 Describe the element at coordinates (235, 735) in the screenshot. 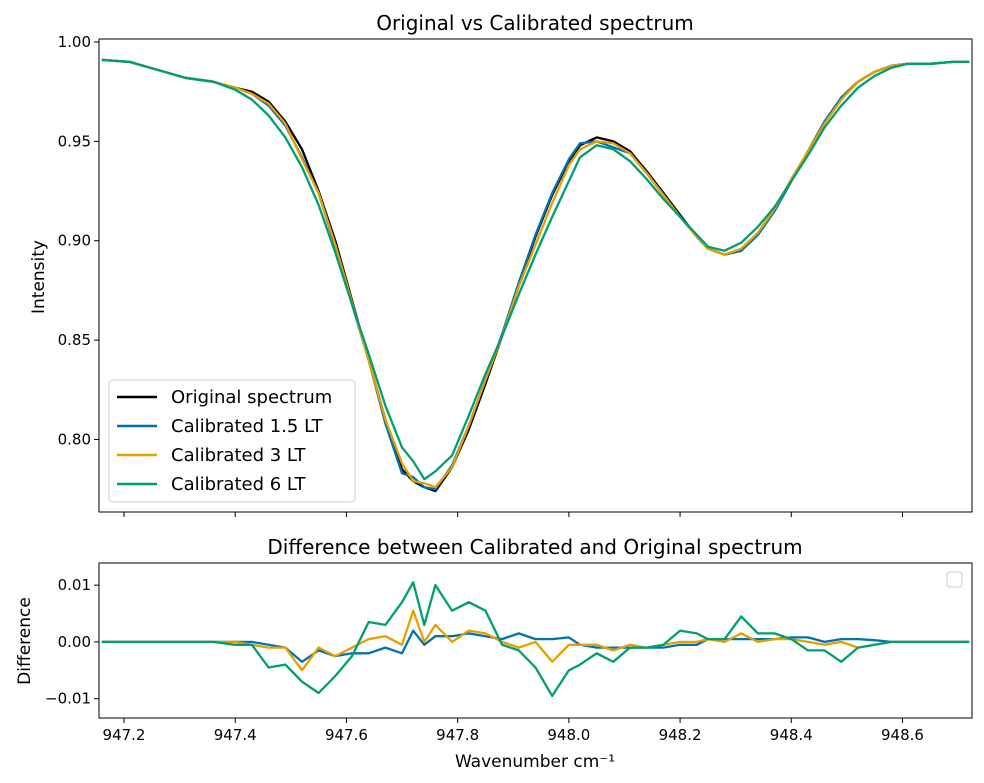

I see `x-tick-label: 947.4` at that location.